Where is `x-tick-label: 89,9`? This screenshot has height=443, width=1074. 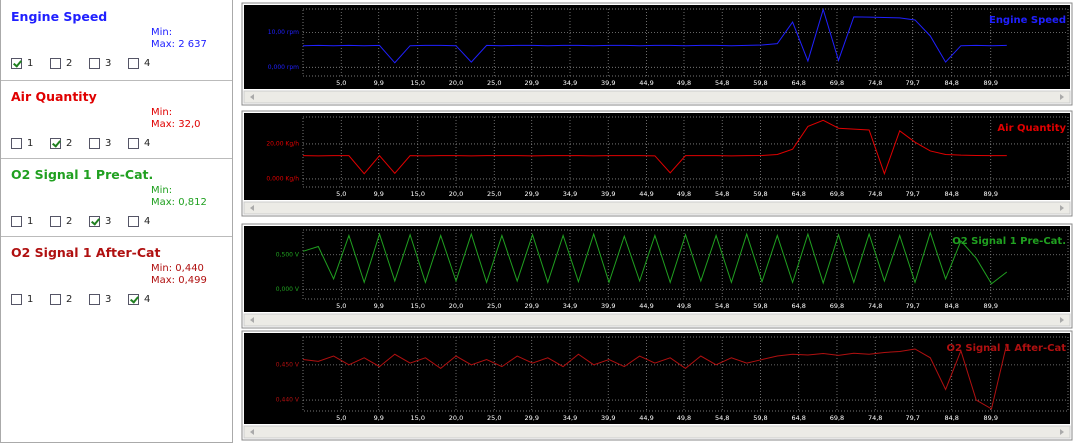
x-tick-label: 89,9 is located at coordinates (990, 83).